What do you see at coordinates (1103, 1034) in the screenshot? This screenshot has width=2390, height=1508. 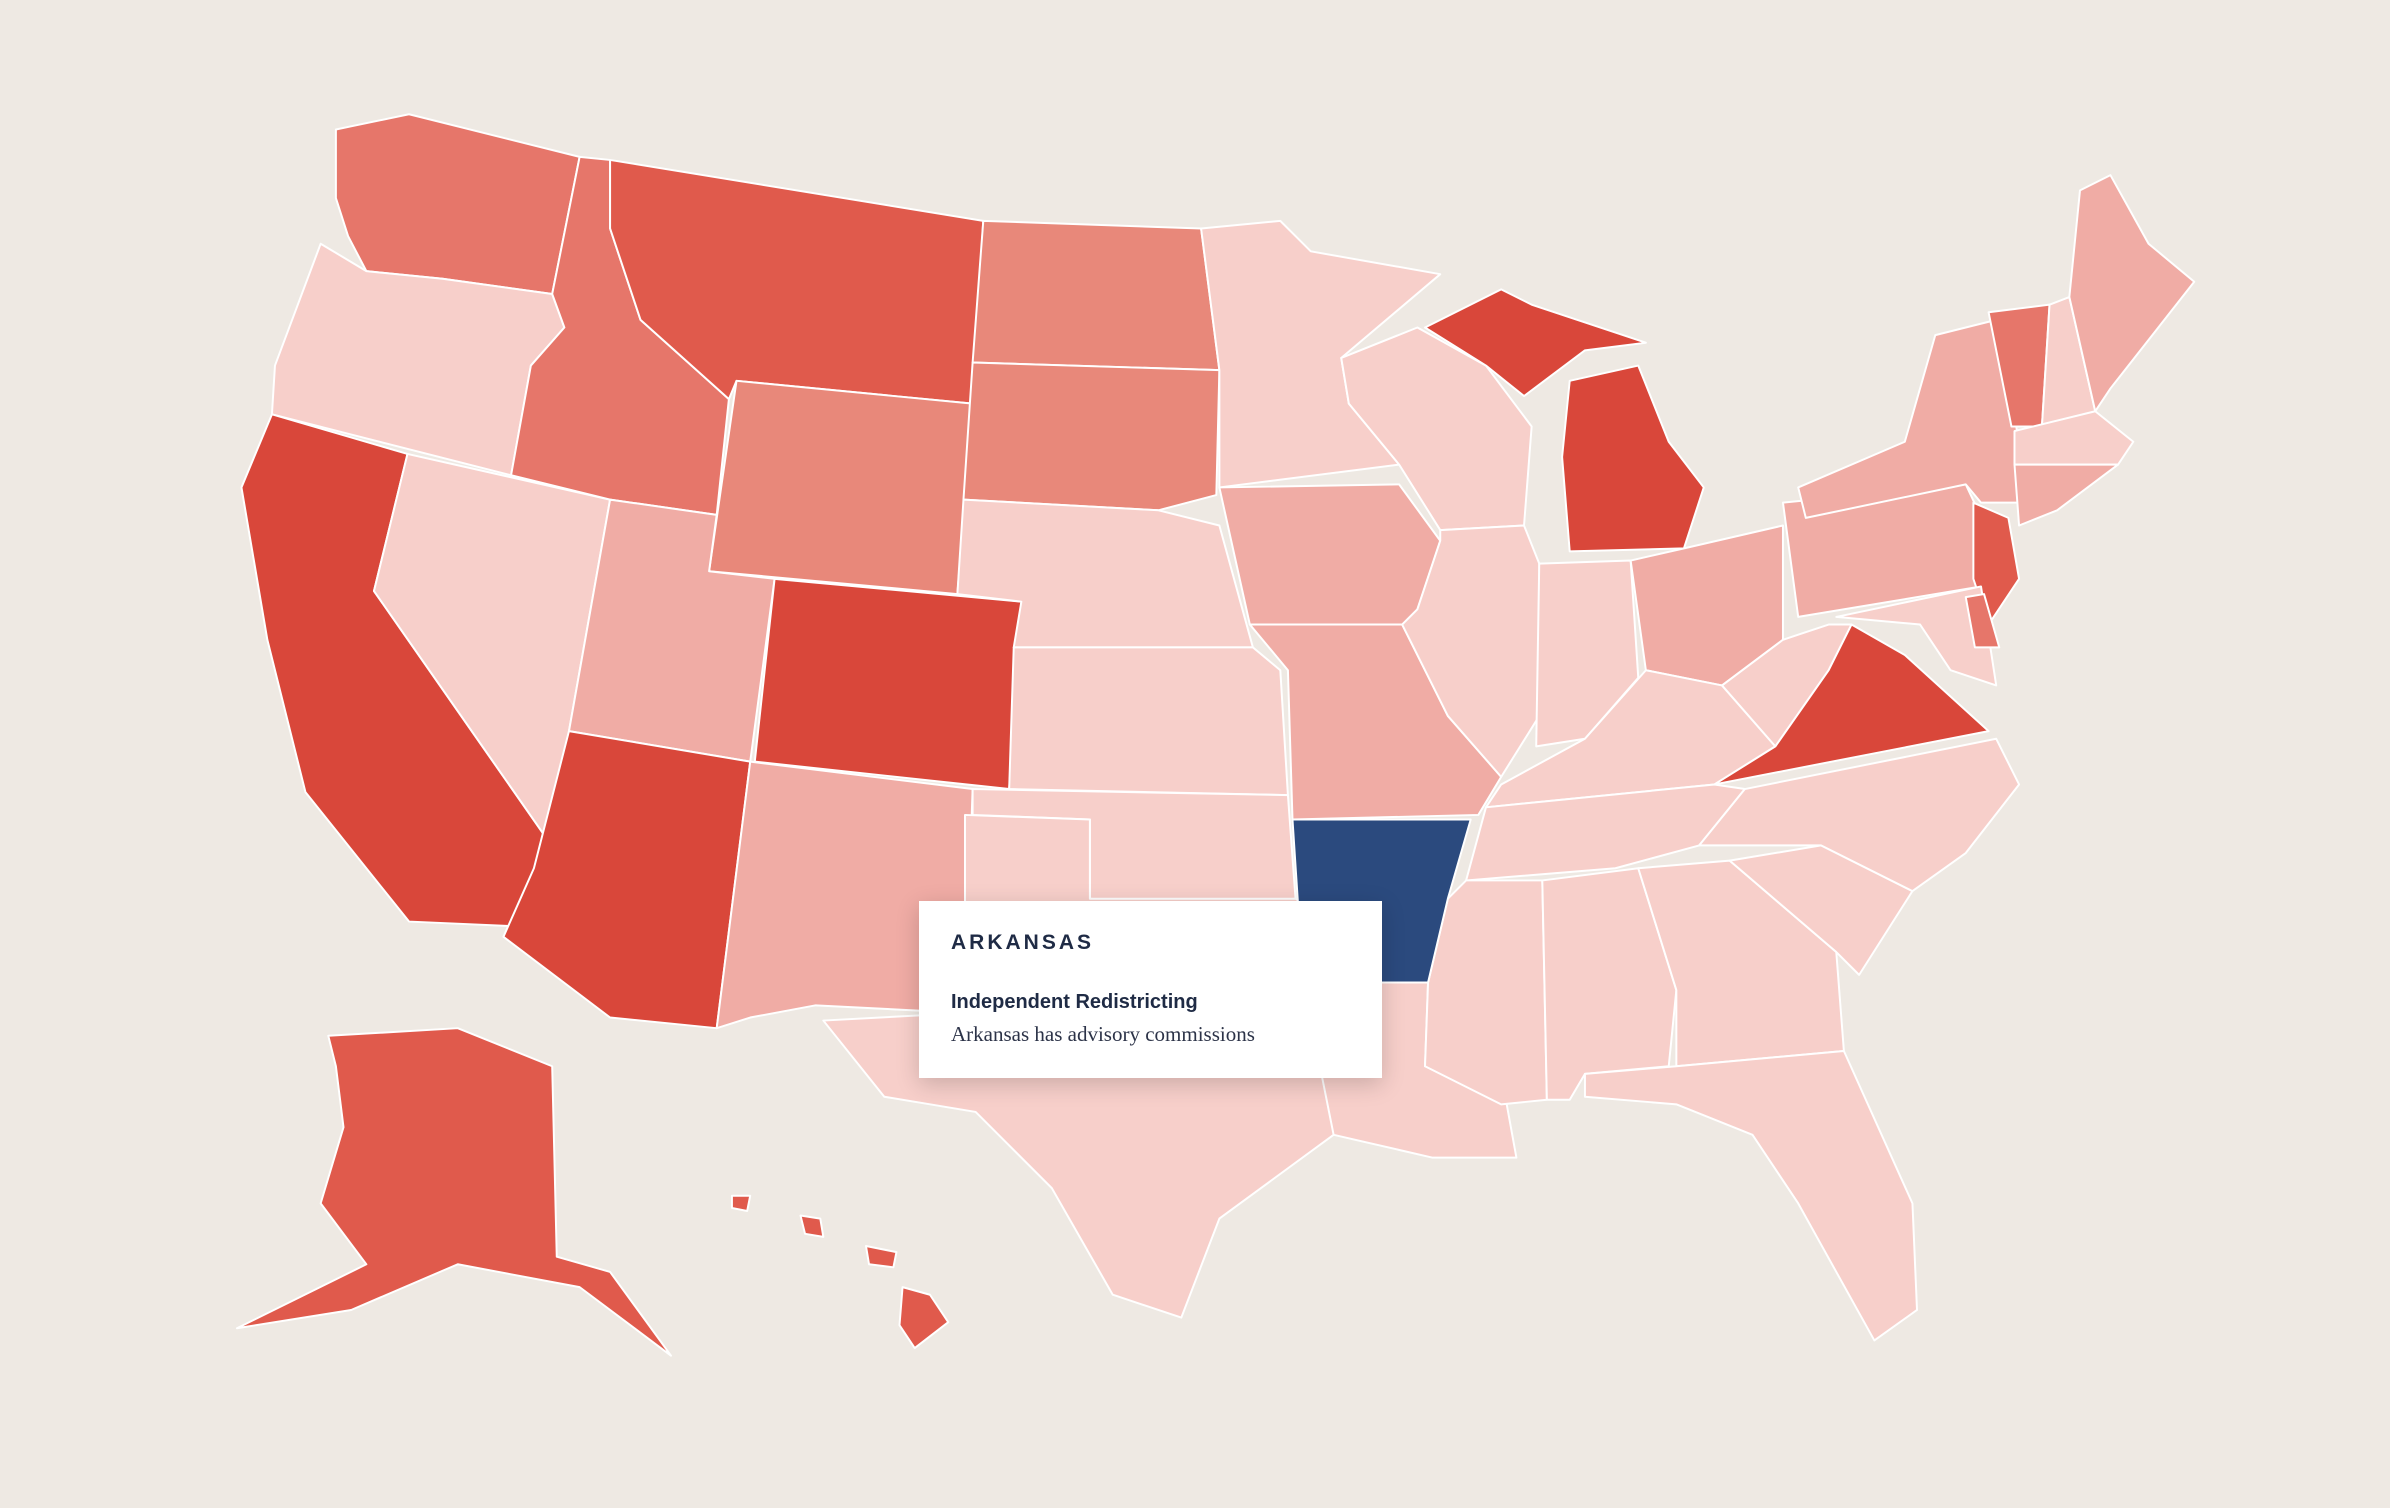 I see `tooltip-description: Arkansas has advisory commissions` at bounding box center [1103, 1034].